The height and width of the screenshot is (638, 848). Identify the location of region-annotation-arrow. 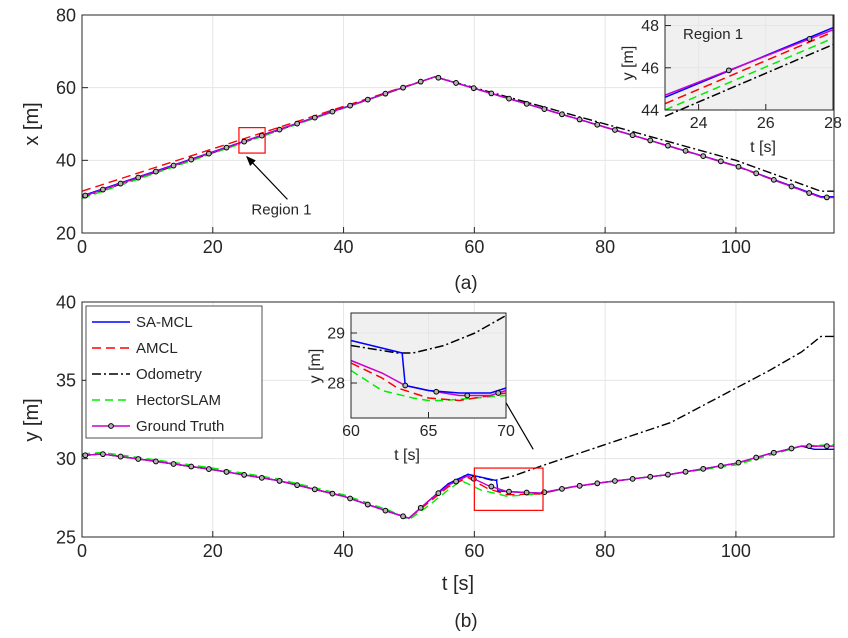
(267, 177).